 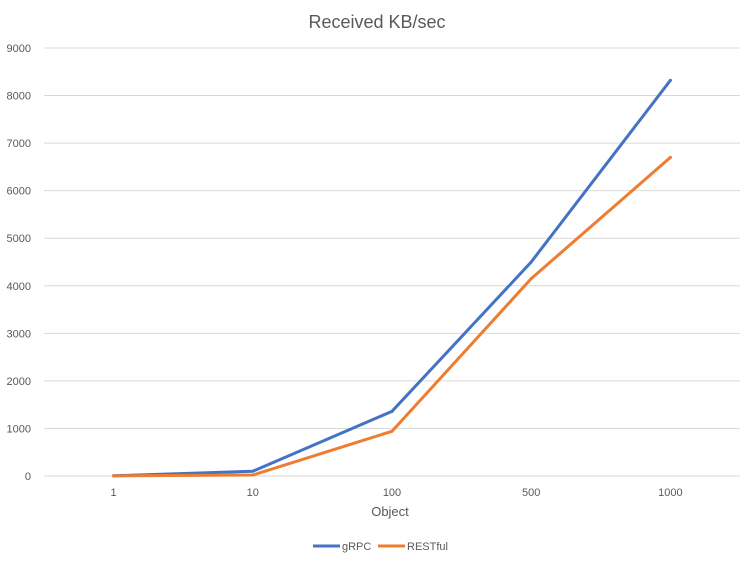 I want to click on chart-title: Received KB/sec, so click(x=376, y=22).